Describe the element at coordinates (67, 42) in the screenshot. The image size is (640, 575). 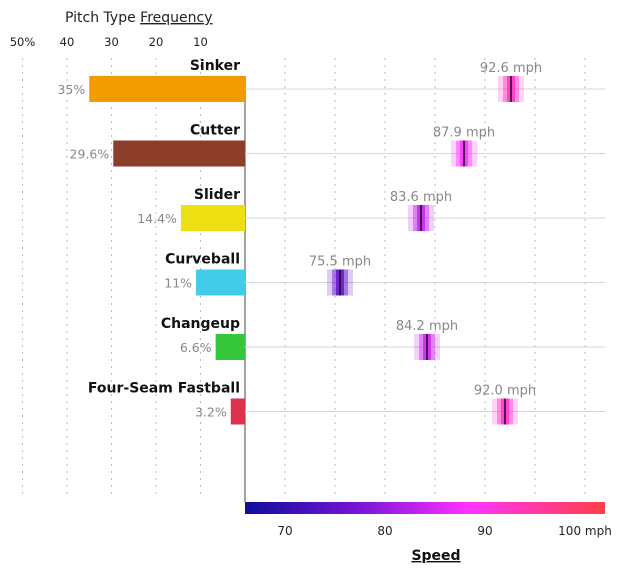
I see `frequency-tick-label: 40` at that location.